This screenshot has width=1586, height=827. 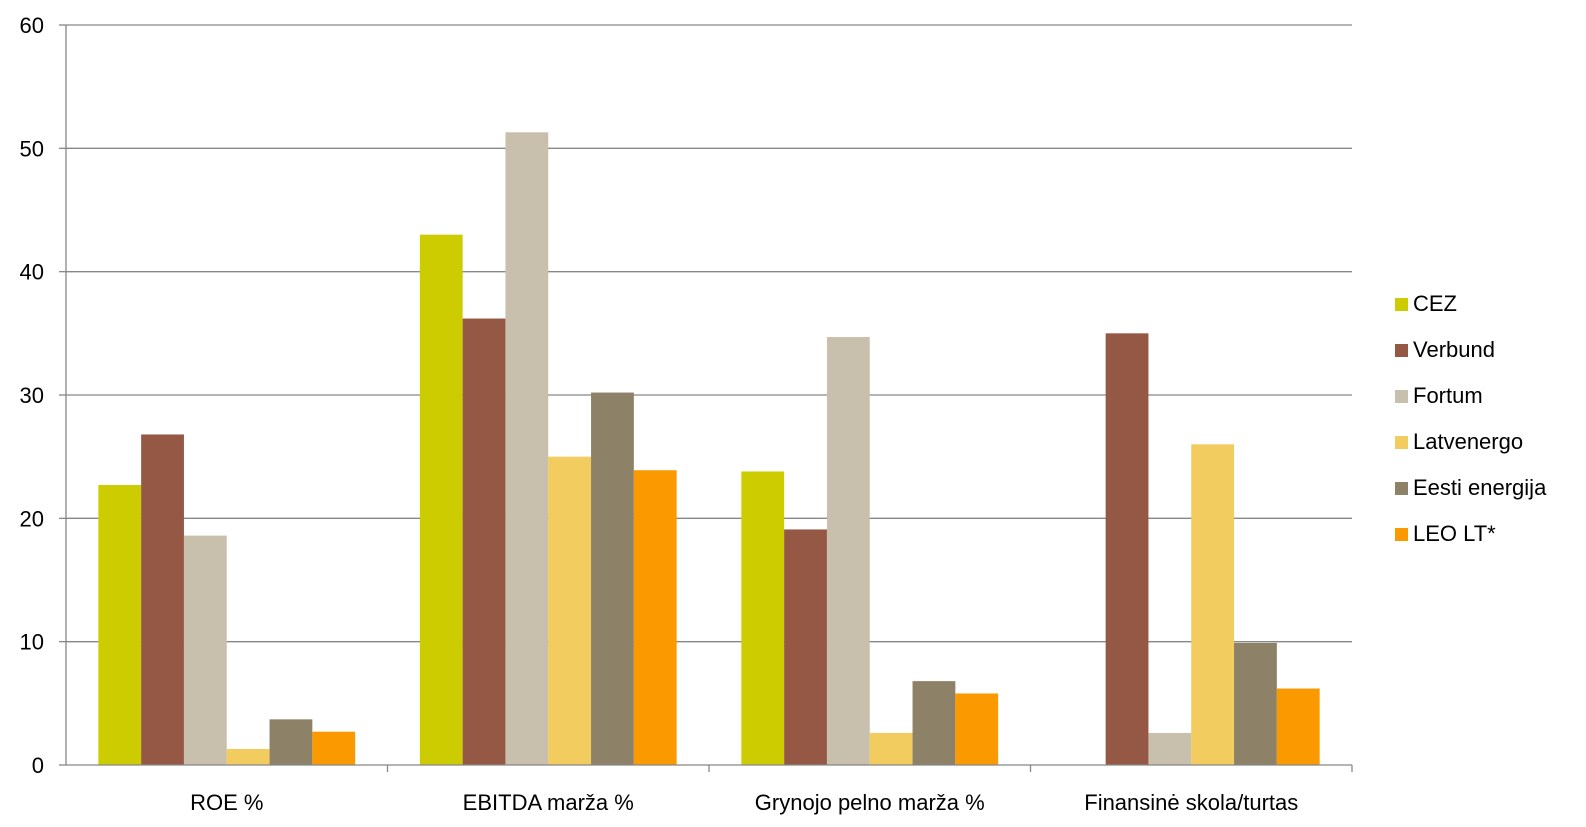 I want to click on legend-item-eesti-energija: Eesti energija, so click(x=1471, y=487).